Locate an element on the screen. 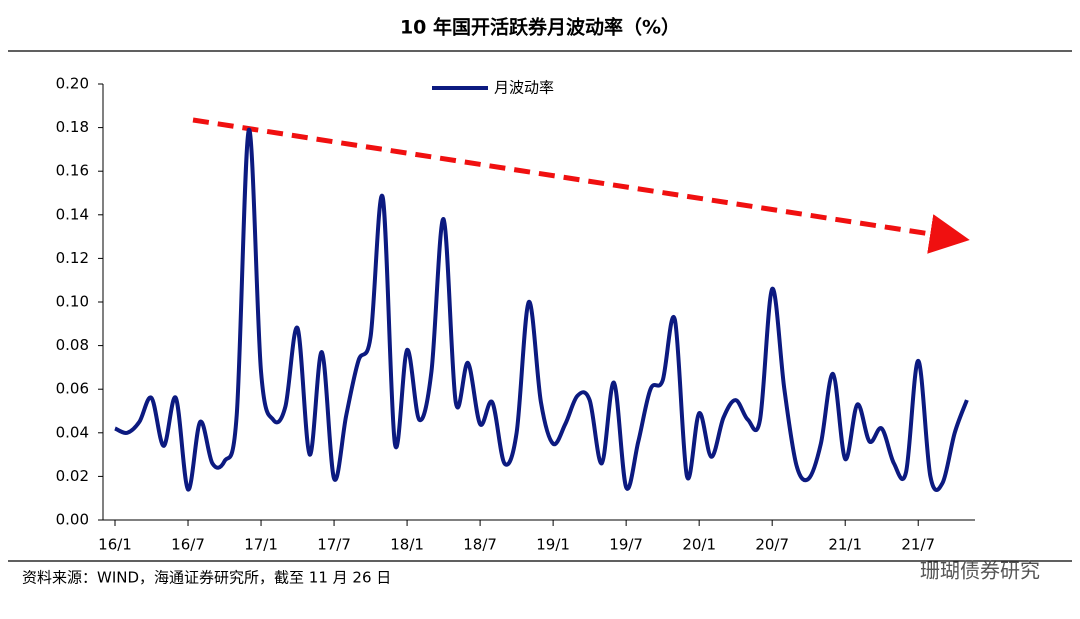 Image resolution: width=1080 pixels, height=619 pixels. x-tick-label: 18/1 is located at coordinates (407, 545).